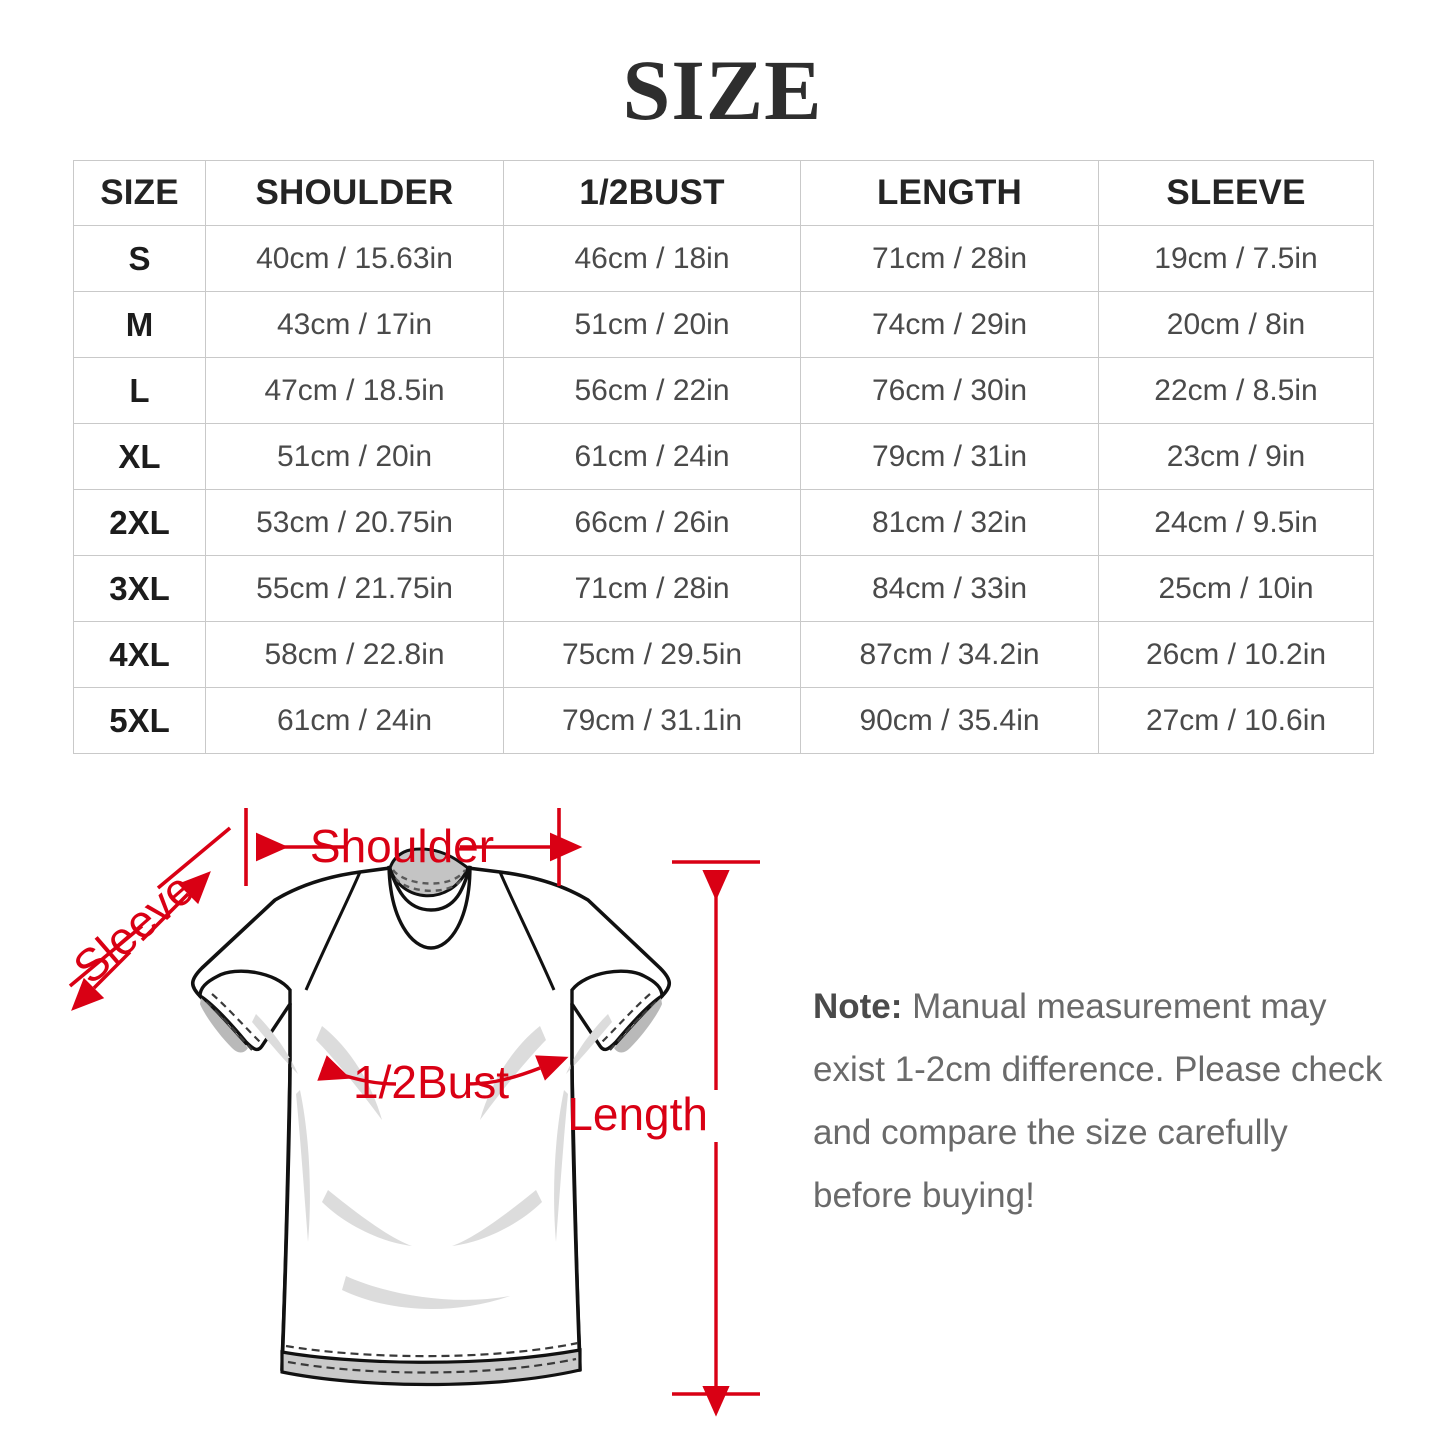  Describe the element at coordinates (637, 1114) in the screenshot. I see `length-label: Length` at that location.